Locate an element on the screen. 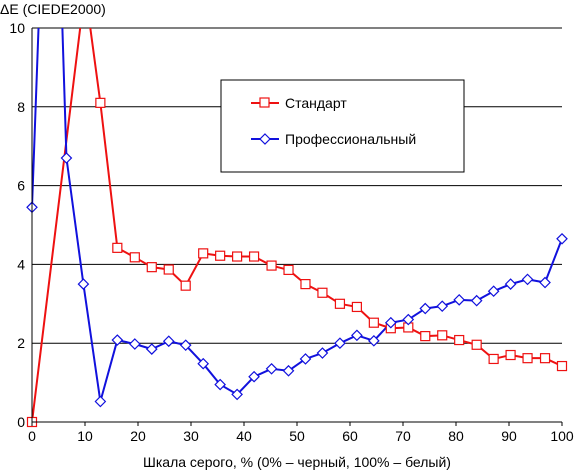 Image resolution: width=574 pixels, height=472 pixels. legend-marker-standard is located at coordinates (264, 102).